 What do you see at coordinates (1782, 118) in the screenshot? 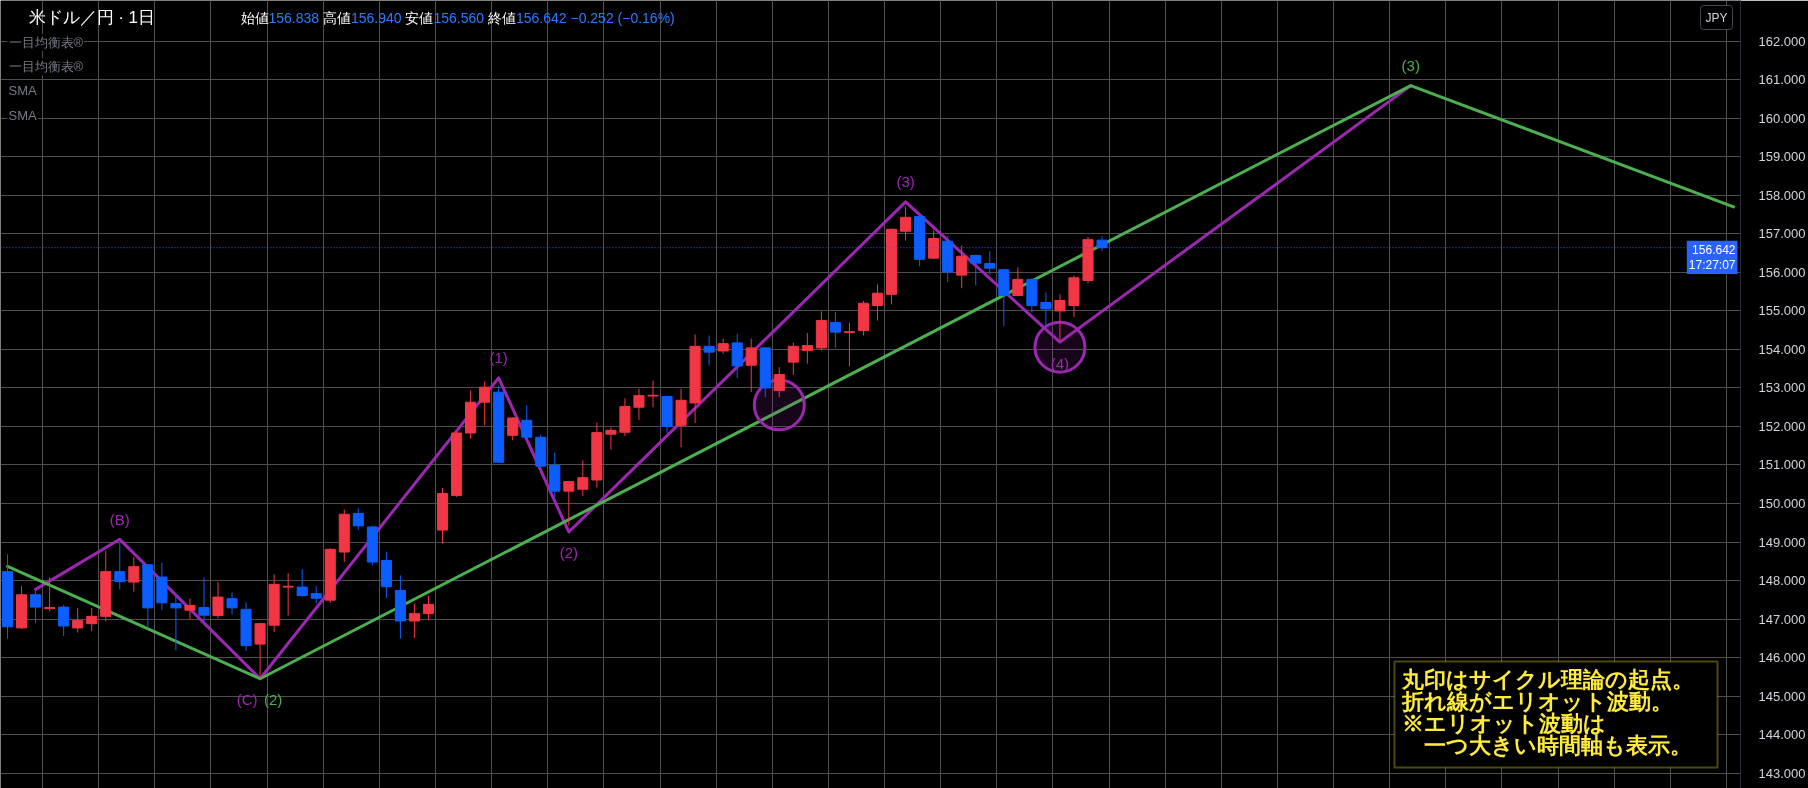
I see `y-tick-label: 160.000` at bounding box center [1782, 118].